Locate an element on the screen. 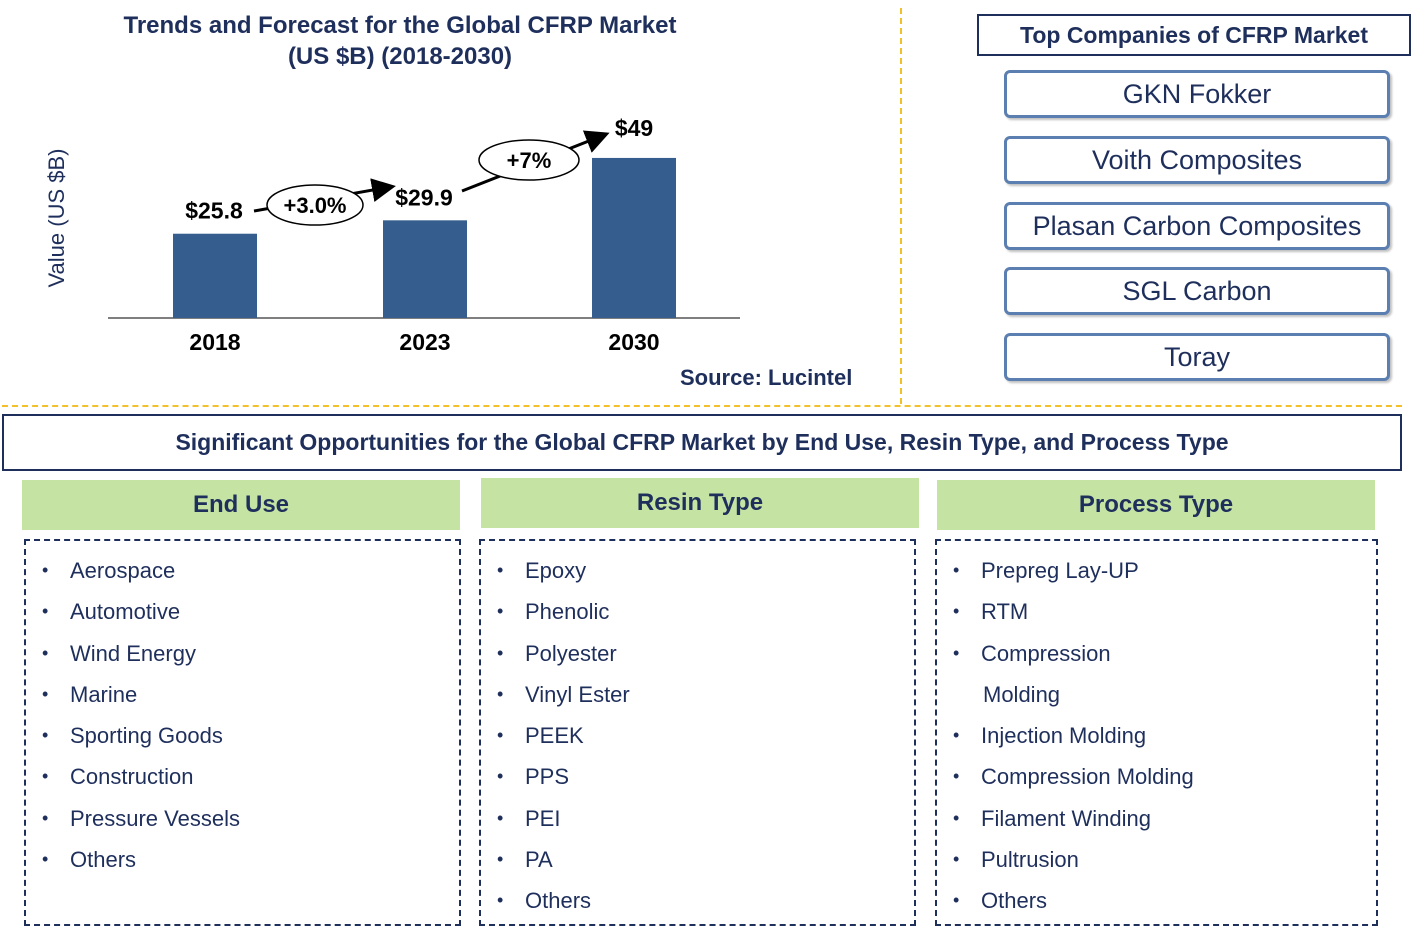 The width and height of the screenshot is (1416, 927). company-box: Plasan Carbon Composites is located at coordinates (1197, 226).